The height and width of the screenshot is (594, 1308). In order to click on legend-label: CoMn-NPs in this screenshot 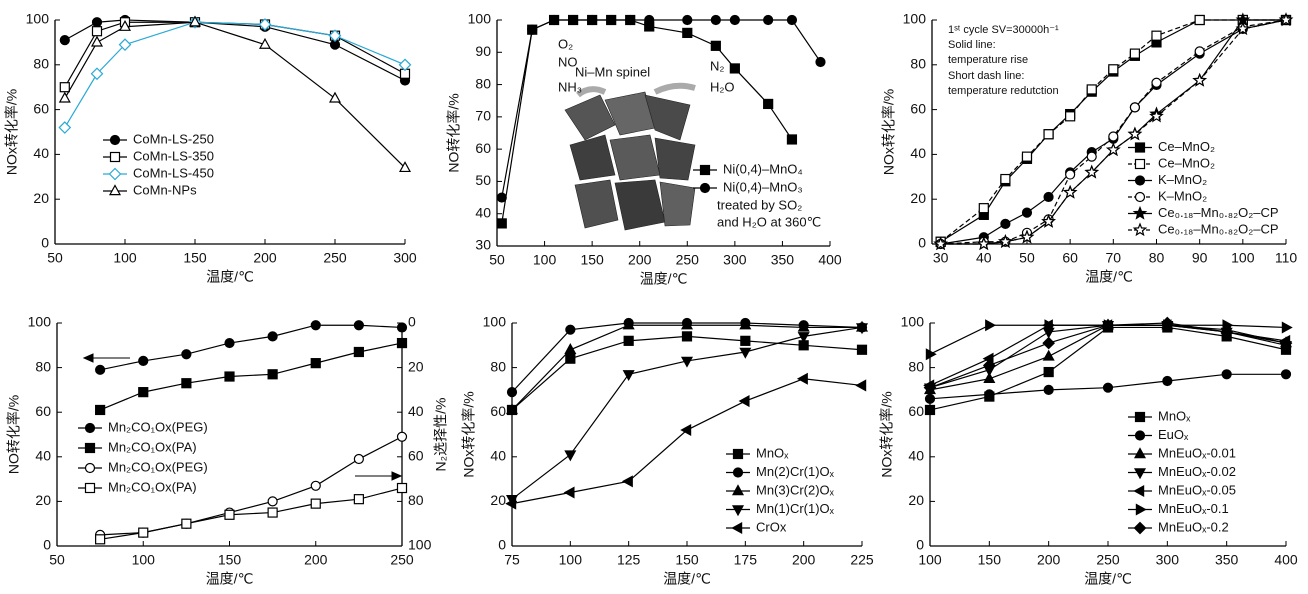, I will do `click(165, 189)`.